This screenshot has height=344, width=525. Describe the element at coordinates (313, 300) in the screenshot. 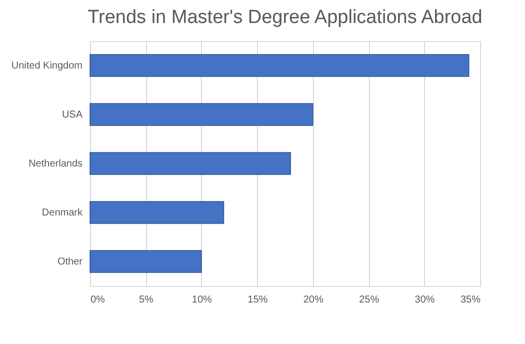

I see `x-tick-label: 20%` at that location.